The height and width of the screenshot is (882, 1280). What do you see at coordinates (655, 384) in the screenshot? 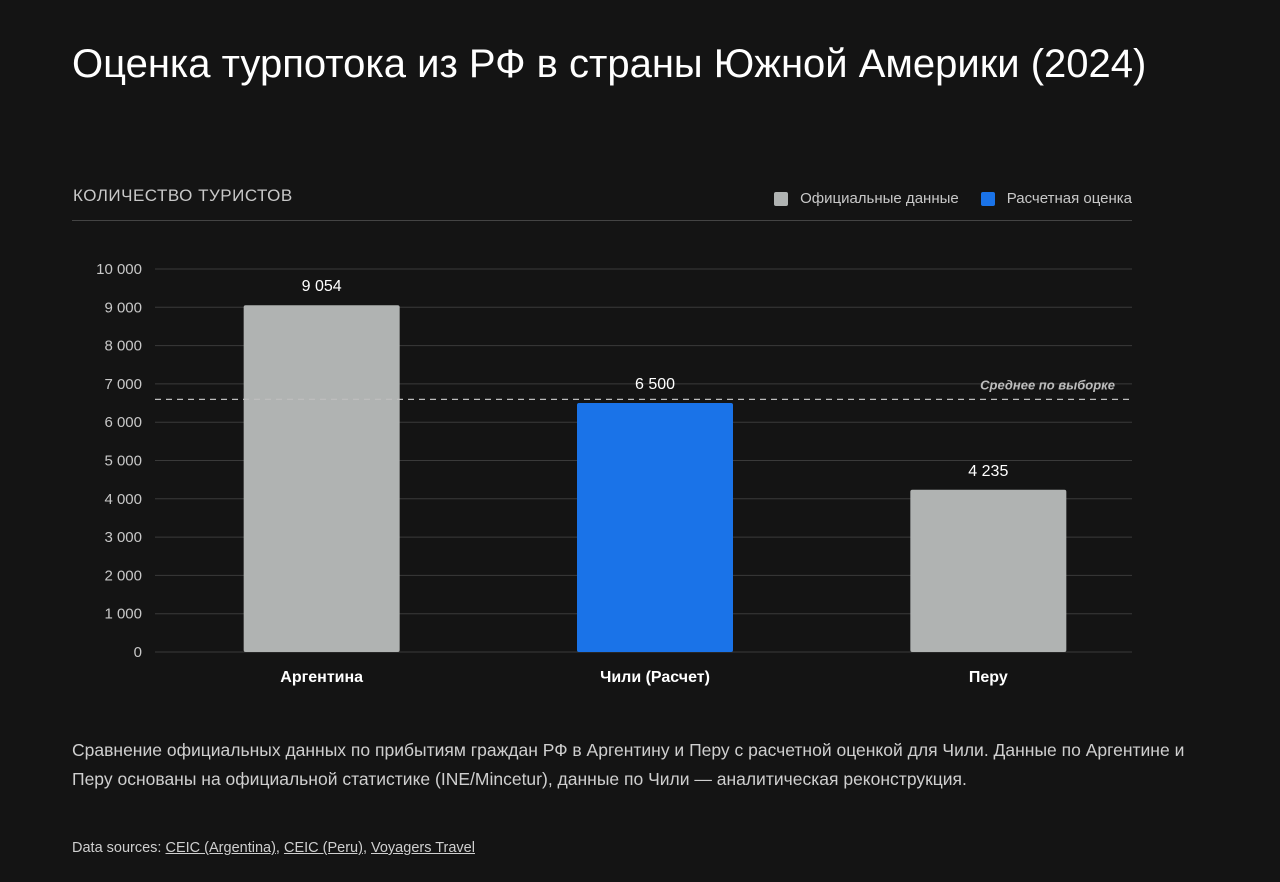
I see `bar-value-label: 6 500` at bounding box center [655, 384].